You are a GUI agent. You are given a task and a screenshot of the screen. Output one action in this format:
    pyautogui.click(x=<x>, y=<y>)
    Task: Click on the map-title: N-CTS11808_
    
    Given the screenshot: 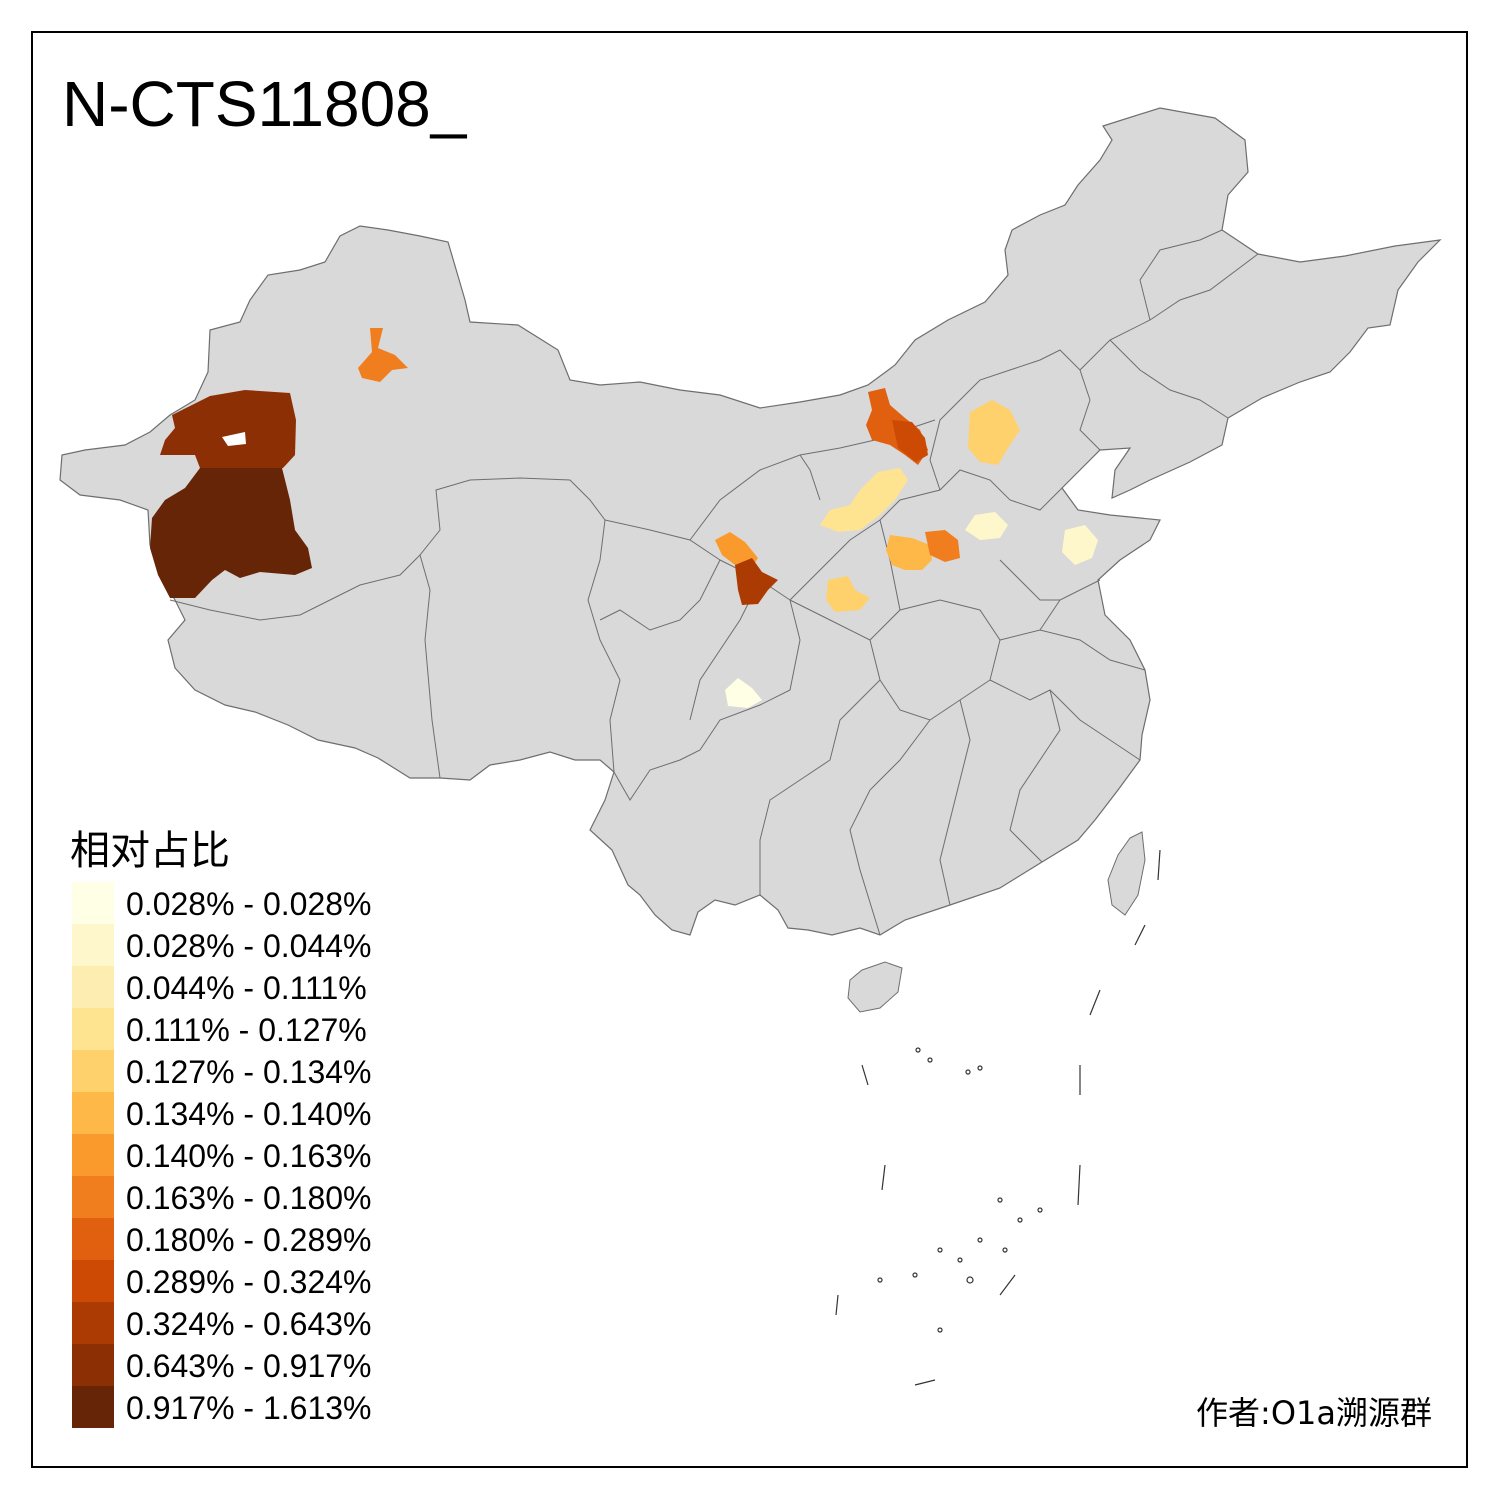 What is the action you would take?
    pyautogui.click(x=264, y=104)
    